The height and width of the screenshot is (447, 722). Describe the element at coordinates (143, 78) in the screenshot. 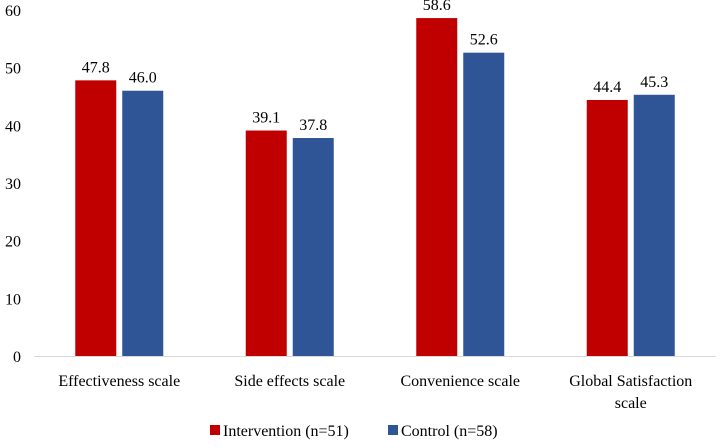

I see `data-label: 46.0` at that location.